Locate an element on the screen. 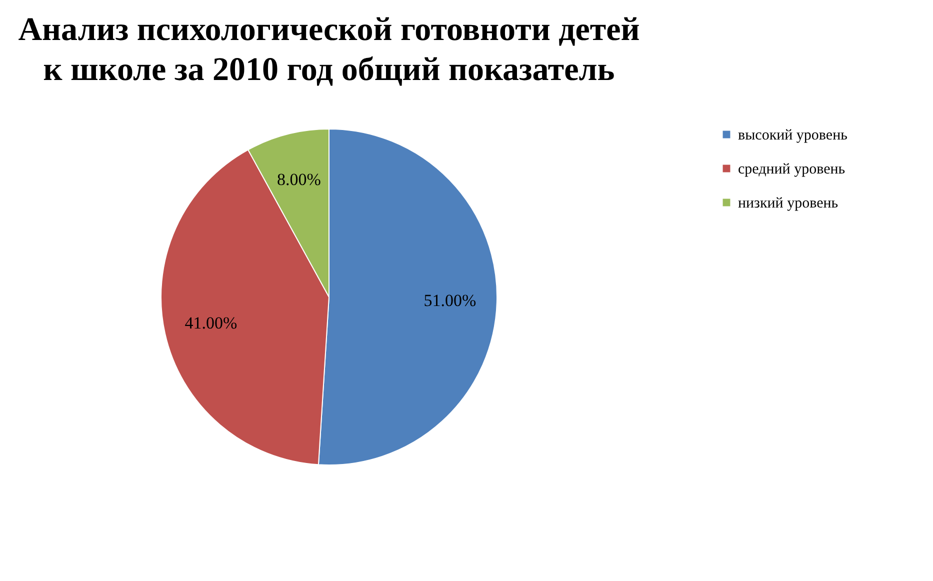 The width and height of the screenshot is (933, 581). data-label: 41.00% is located at coordinates (211, 322).